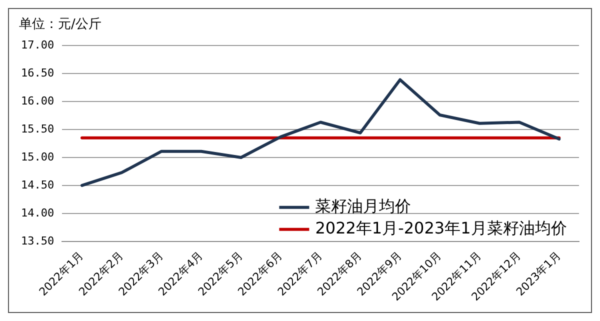  Describe the element at coordinates (37, 101) in the screenshot. I see `y-tick-label: 16.00` at that location.